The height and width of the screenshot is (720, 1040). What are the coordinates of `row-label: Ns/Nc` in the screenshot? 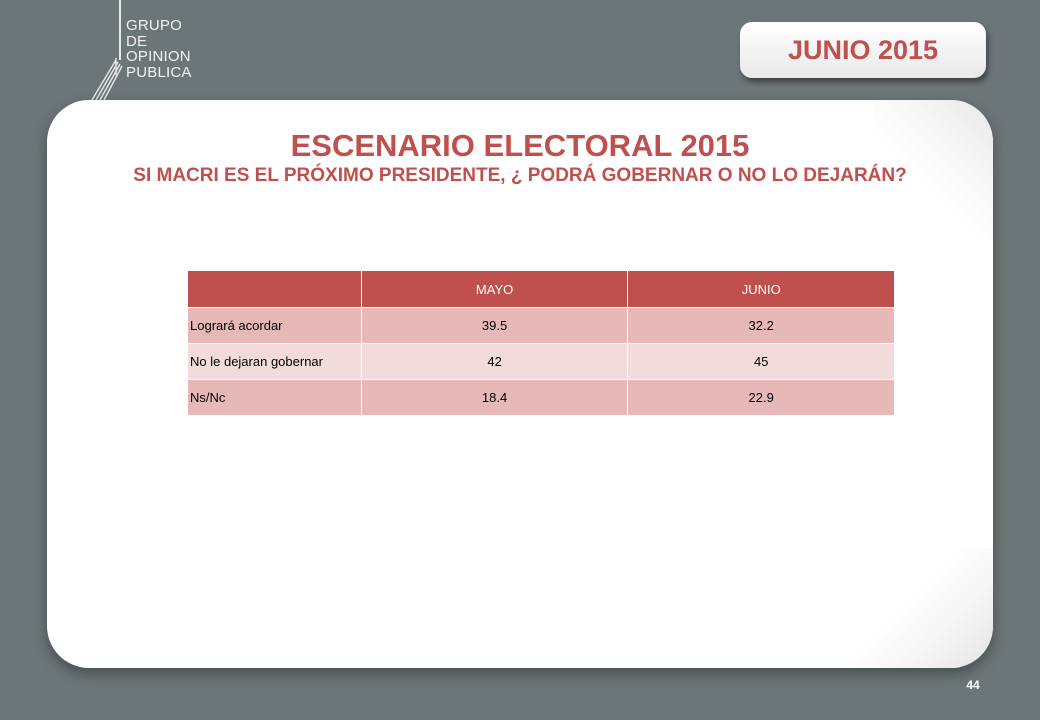 It's located at (274, 397).